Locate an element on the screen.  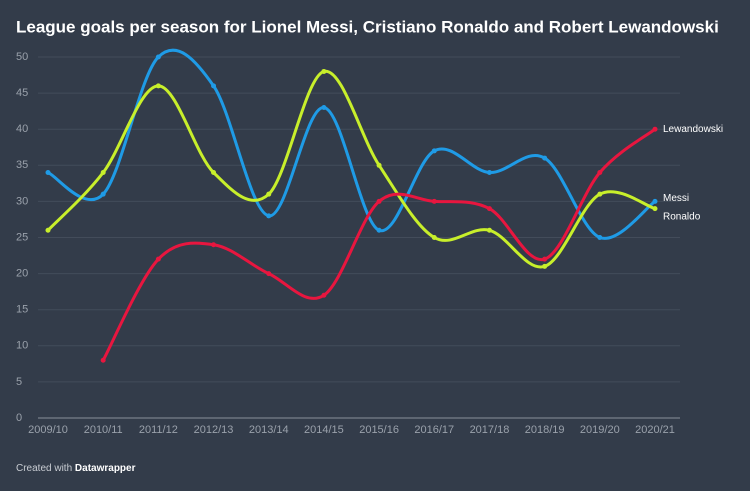
series-label: Ronaldo is located at coordinates (682, 216).